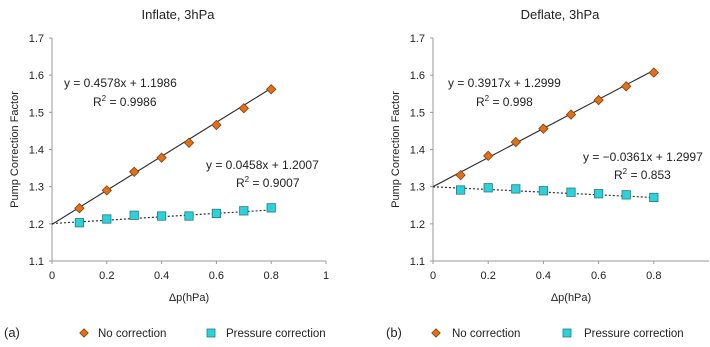  I want to click on trendline-equation: y = 0.4578x + 1.1986, so click(120, 83).